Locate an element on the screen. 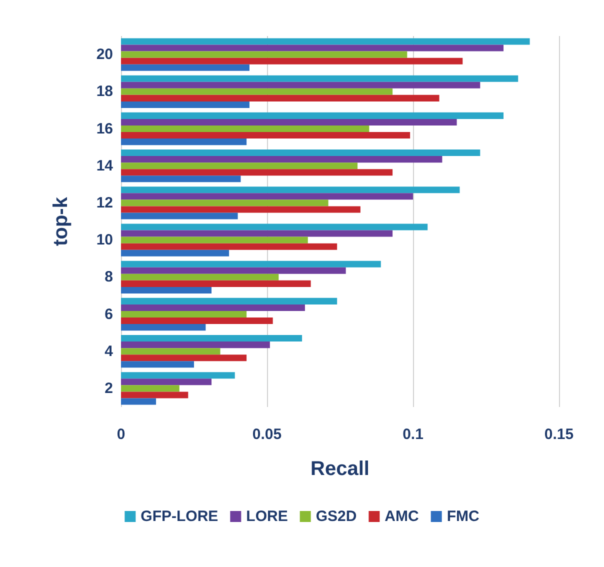 Image resolution: width=604 pixels, height=567 pixels. legend-label: LORE is located at coordinates (267, 516).